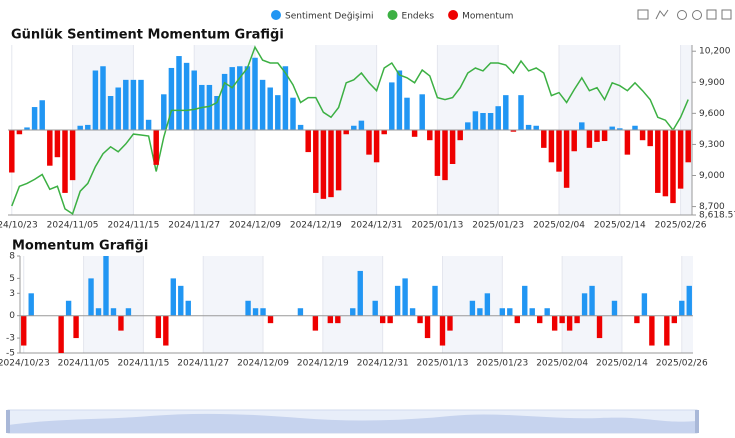 This screenshot has width=735, height=438. What do you see at coordinates (643, 14) in the screenshot?
I see `tool-zoom` at bounding box center [643, 14].